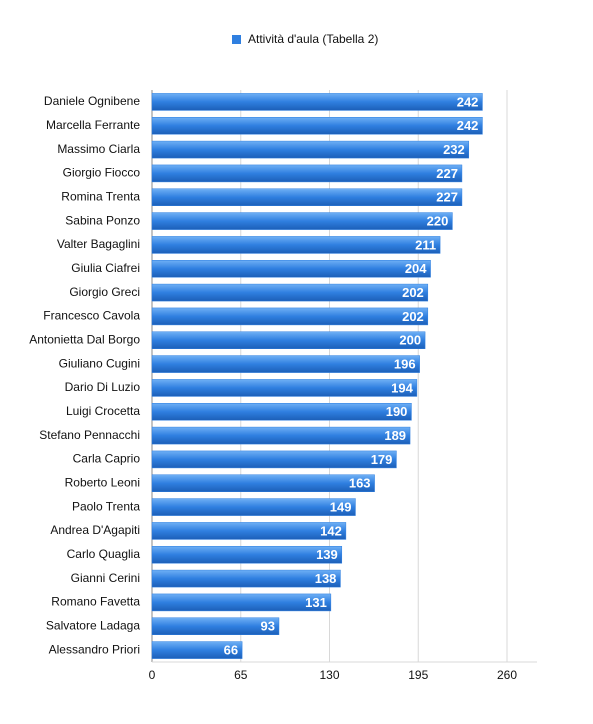 This screenshot has height=724, width=593. What do you see at coordinates (397, 411) in the screenshot?
I see `value-label: 190` at bounding box center [397, 411].